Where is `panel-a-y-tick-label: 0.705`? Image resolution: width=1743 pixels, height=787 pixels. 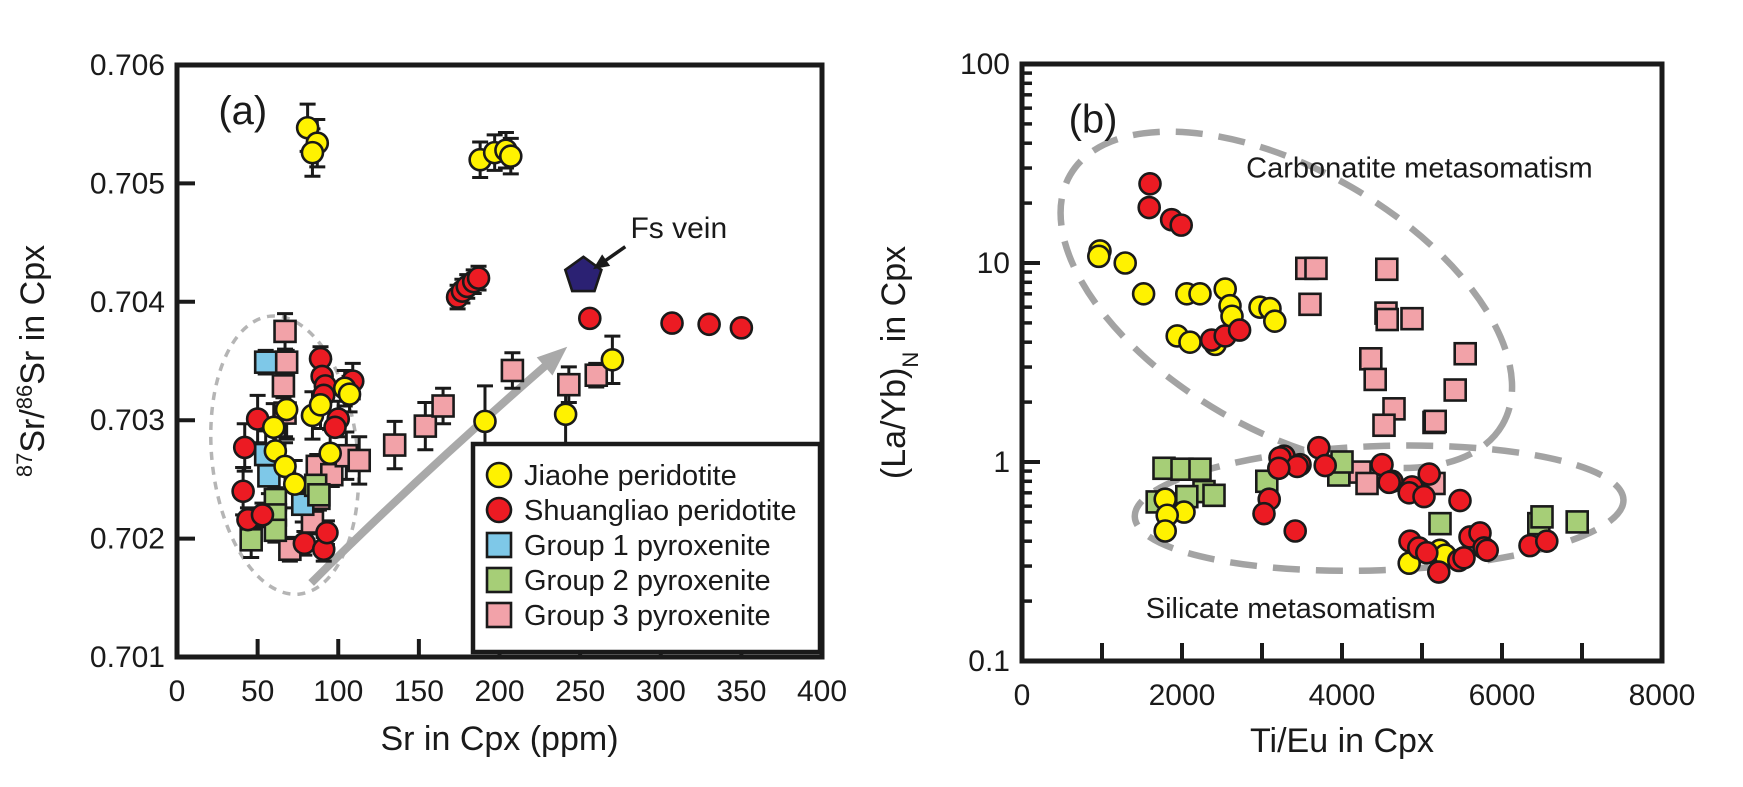
panel-a-y-tick-label: 0.705 is located at coordinates (127, 183).